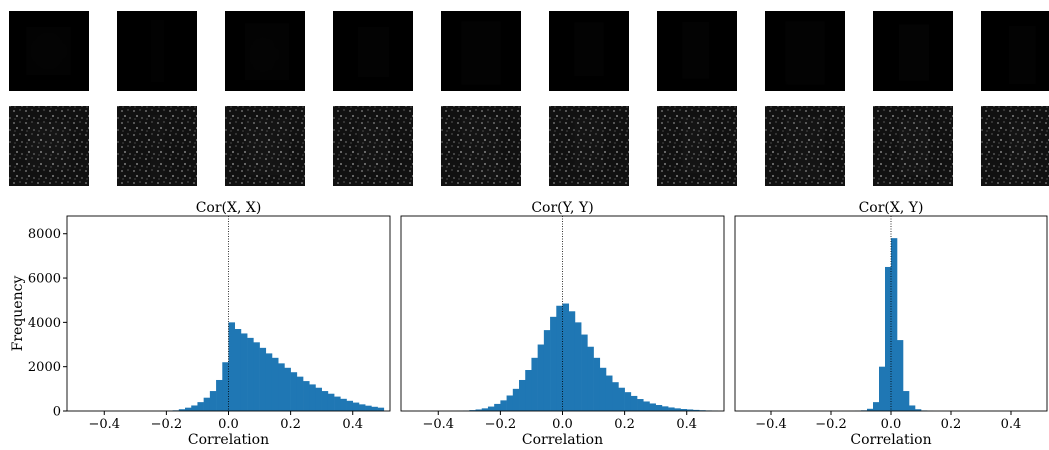 This screenshot has width=1049, height=450. Describe the element at coordinates (562, 208) in the screenshot. I see `chart-title: Cor(Y, Y)` at that location.